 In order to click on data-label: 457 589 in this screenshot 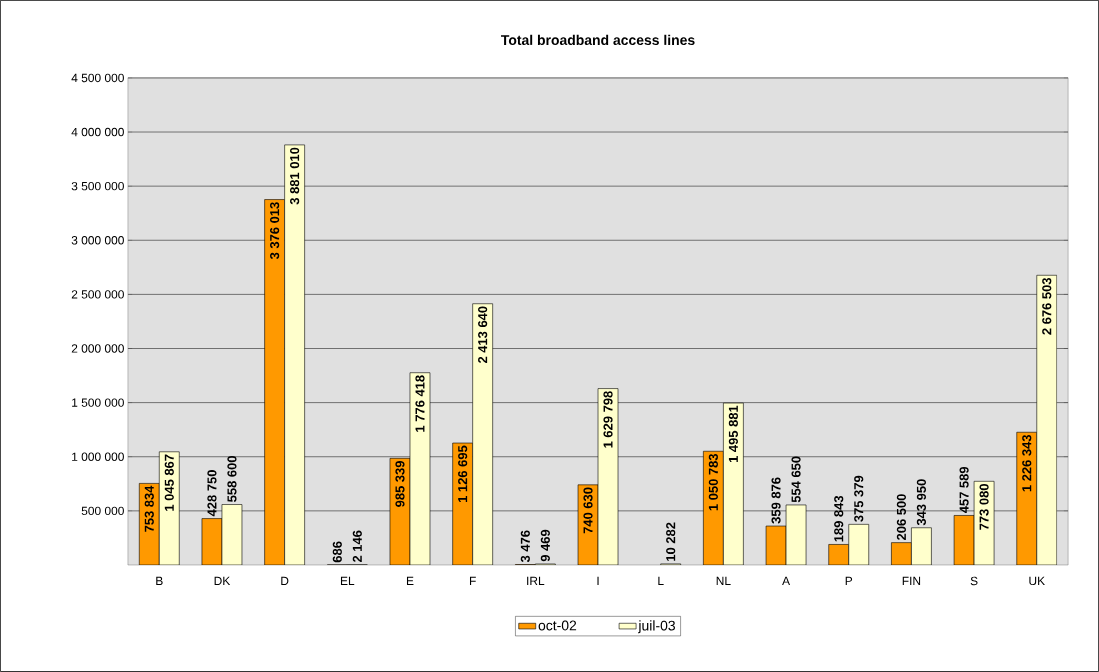, I will do `click(964, 490)`.